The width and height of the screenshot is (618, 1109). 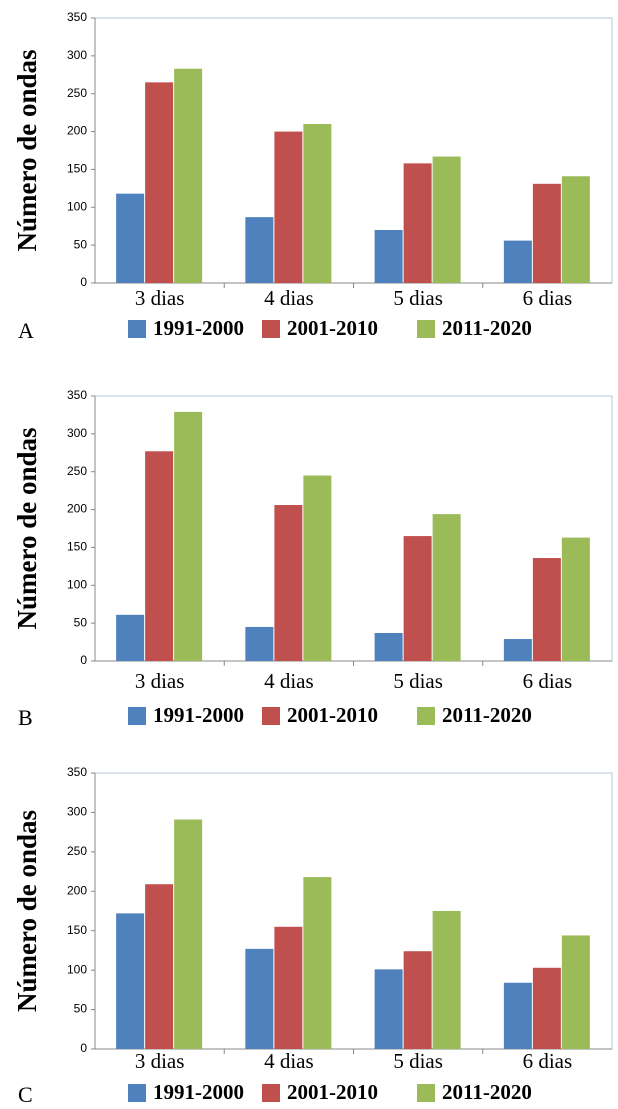 What do you see at coordinates (26, 330) in the screenshot?
I see `panel-label: A` at bounding box center [26, 330].